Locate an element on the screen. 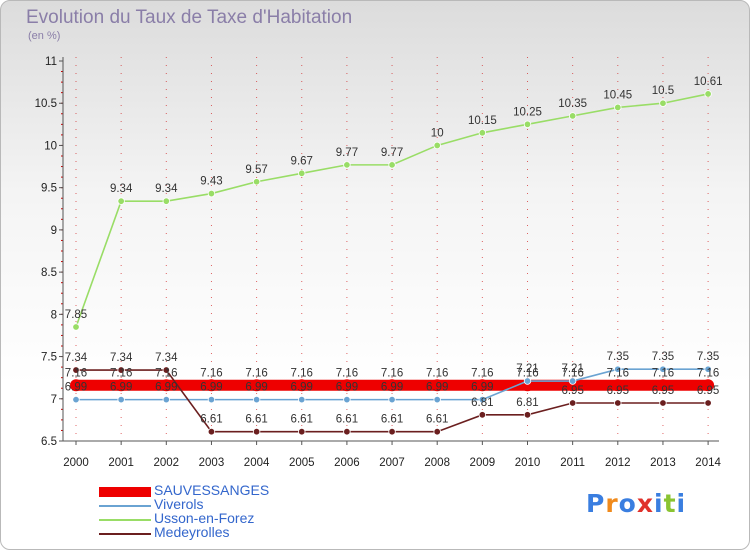  legend-label: SAUVESSANGES is located at coordinates (212, 490).